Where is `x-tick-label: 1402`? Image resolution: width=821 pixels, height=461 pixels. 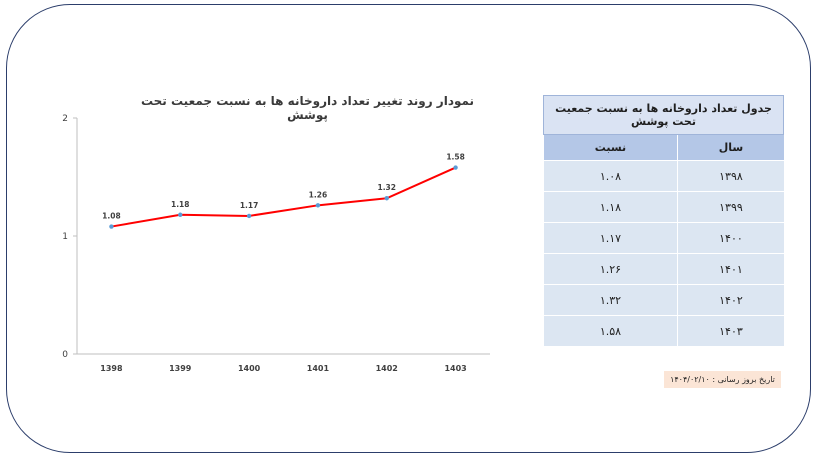 x-tick-label: 1402 is located at coordinates (387, 368).